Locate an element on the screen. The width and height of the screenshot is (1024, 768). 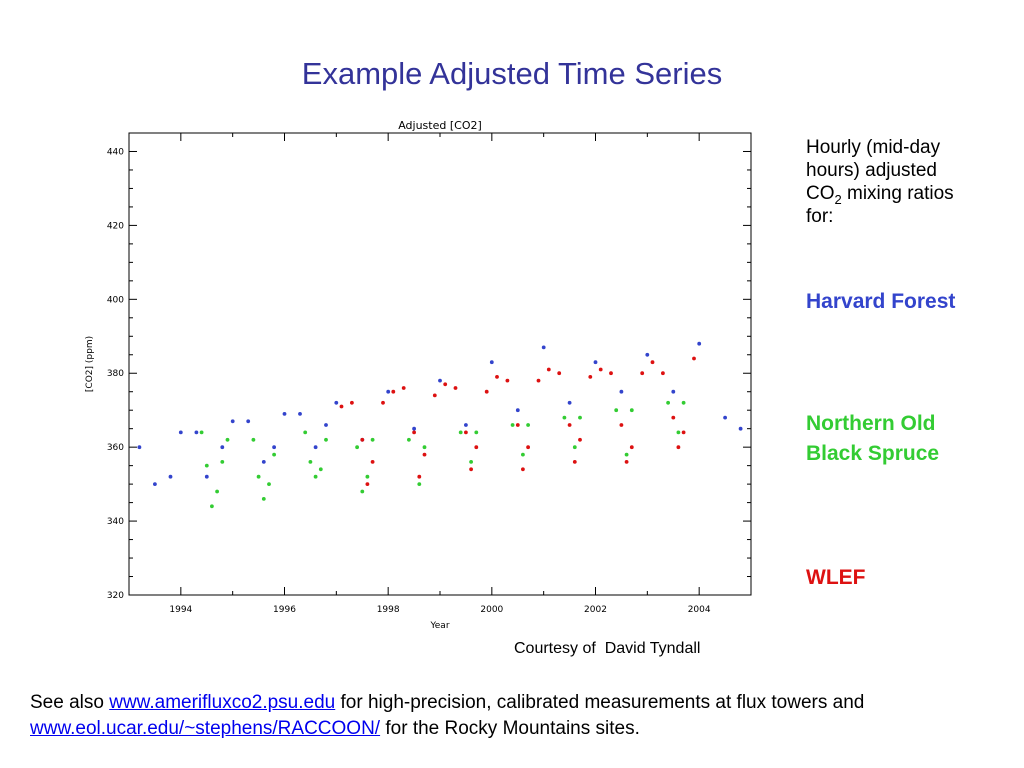
x-tick-label: 2002 is located at coordinates (595, 610).